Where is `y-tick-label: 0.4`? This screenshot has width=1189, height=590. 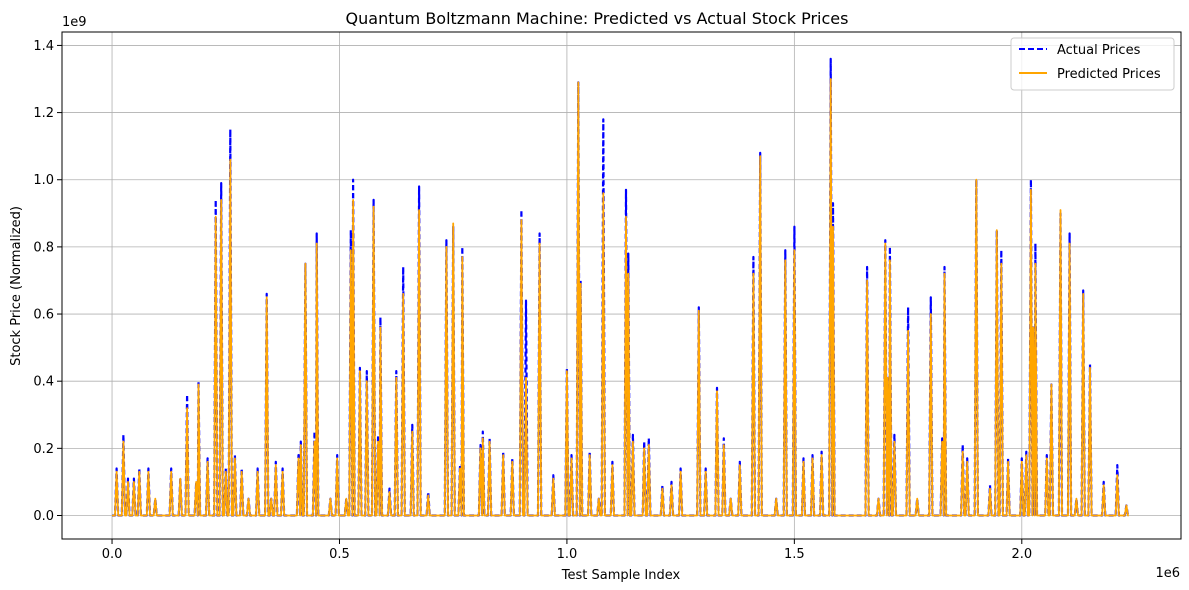 y-tick-label: 0.4 is located at coordinates (43, 382).